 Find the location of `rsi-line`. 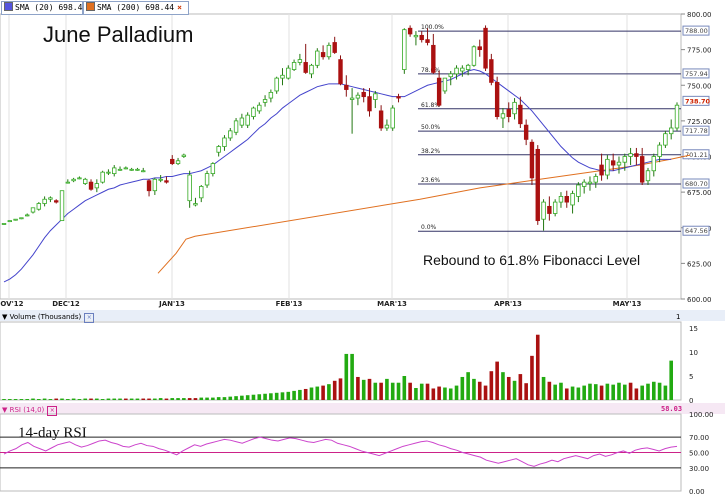

rsi-line is located at coordinates (340, 451).